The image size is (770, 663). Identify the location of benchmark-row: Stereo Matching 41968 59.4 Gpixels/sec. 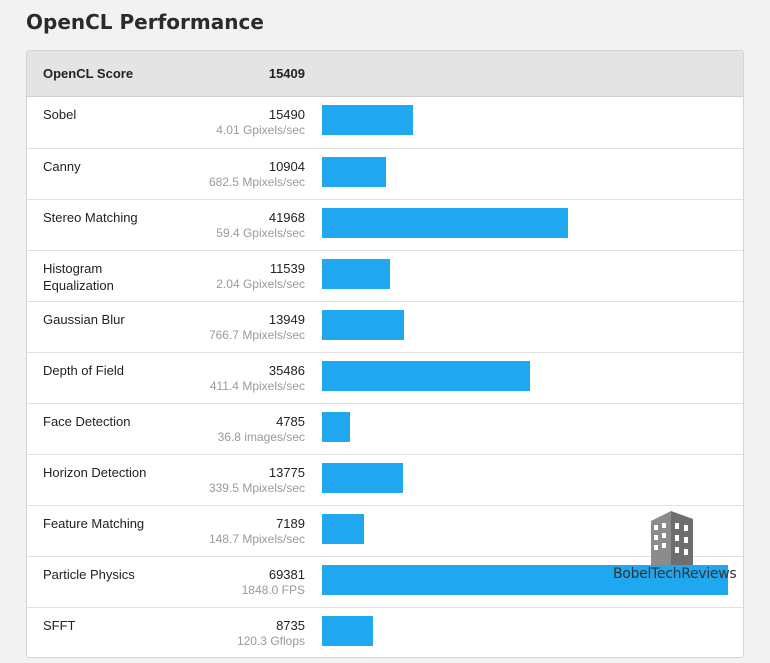
(385, 224).